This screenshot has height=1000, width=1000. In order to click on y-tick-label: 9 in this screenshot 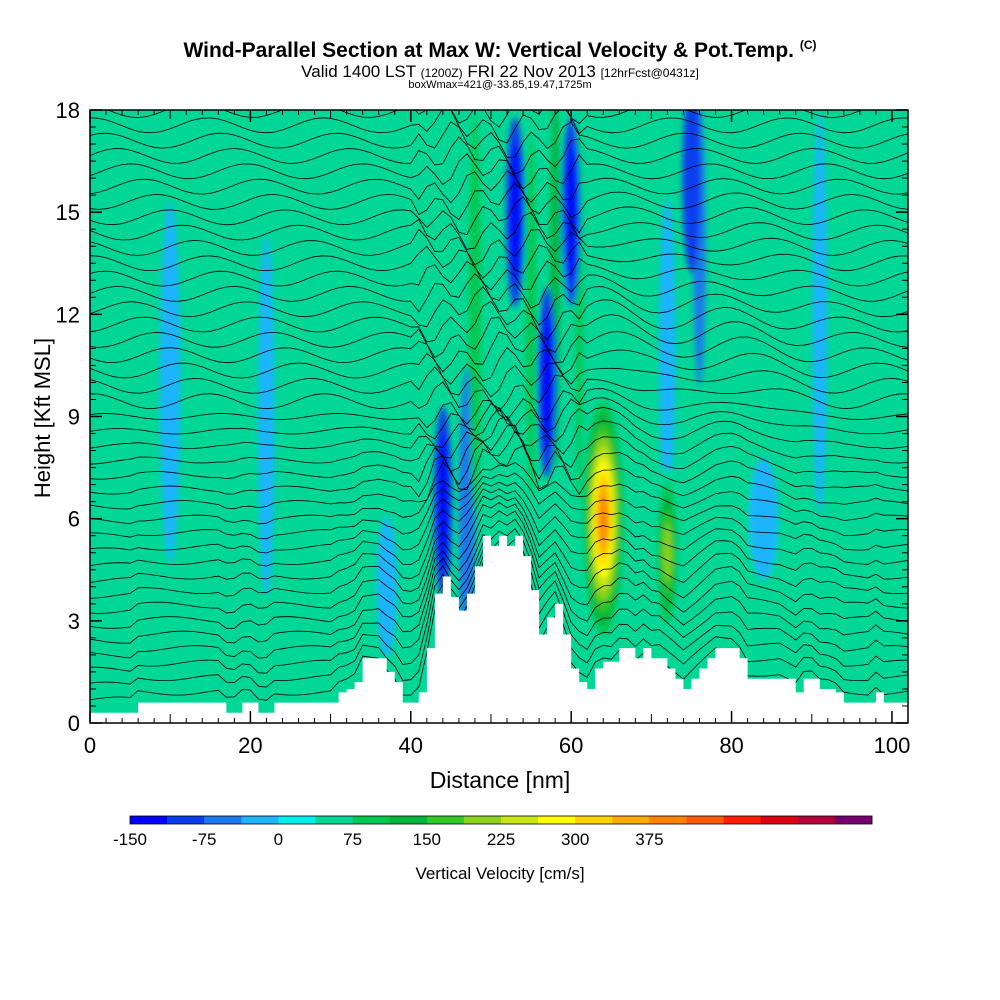, I will do `click(74, 417)`.